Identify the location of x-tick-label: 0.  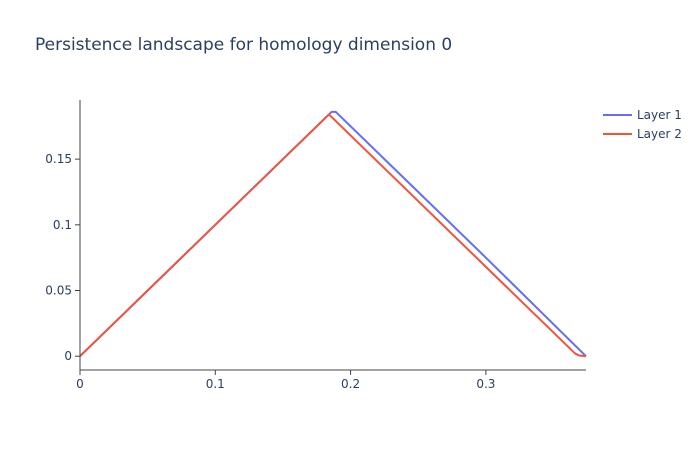
(80, 384).